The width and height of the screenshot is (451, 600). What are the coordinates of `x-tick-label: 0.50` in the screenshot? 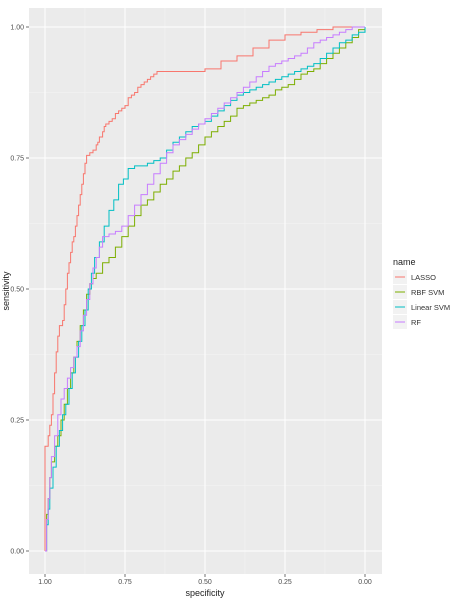 It's located at (205, 582).